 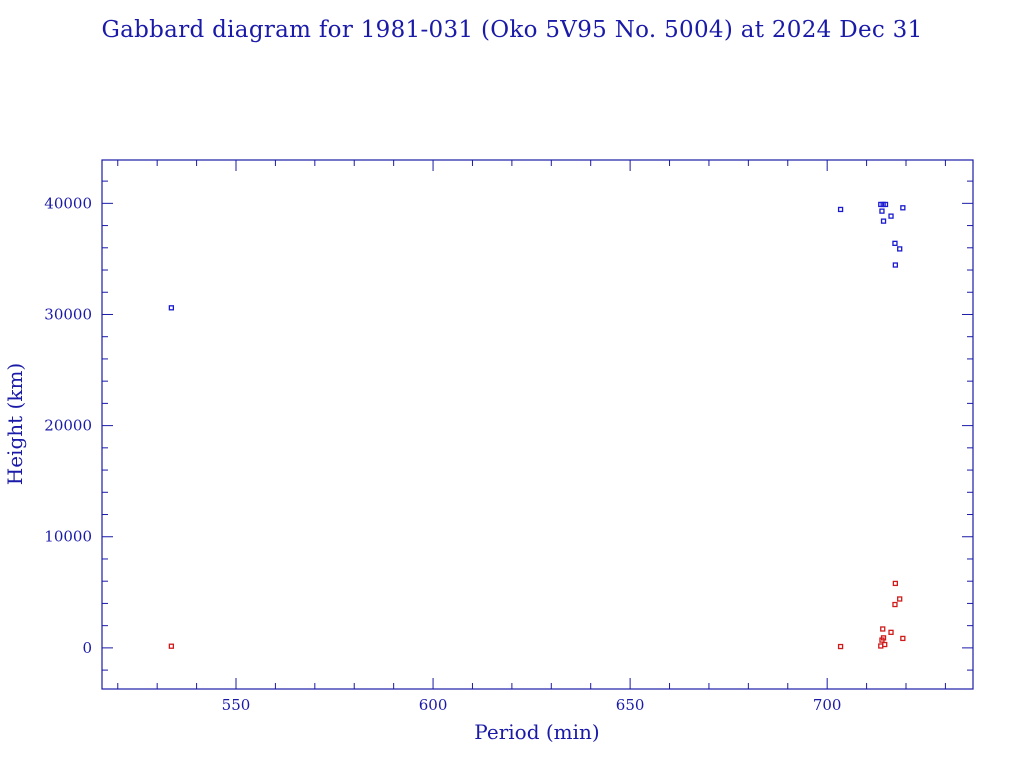 I want to click on y-axis-label: Height (km), so click(x=15, y=424).